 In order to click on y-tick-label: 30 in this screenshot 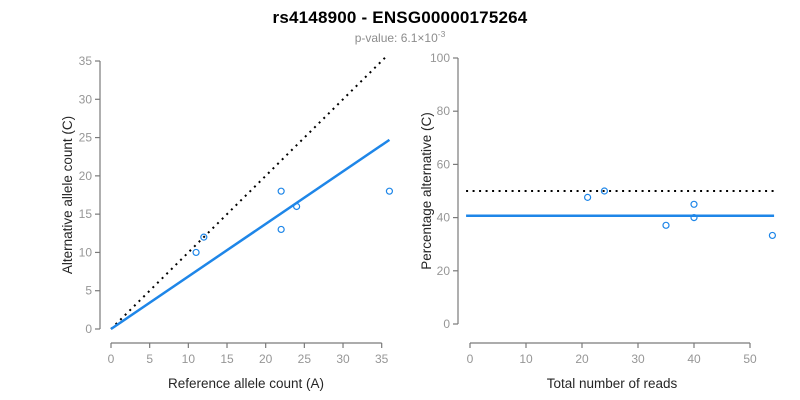, I will do `click(86, 99)`.